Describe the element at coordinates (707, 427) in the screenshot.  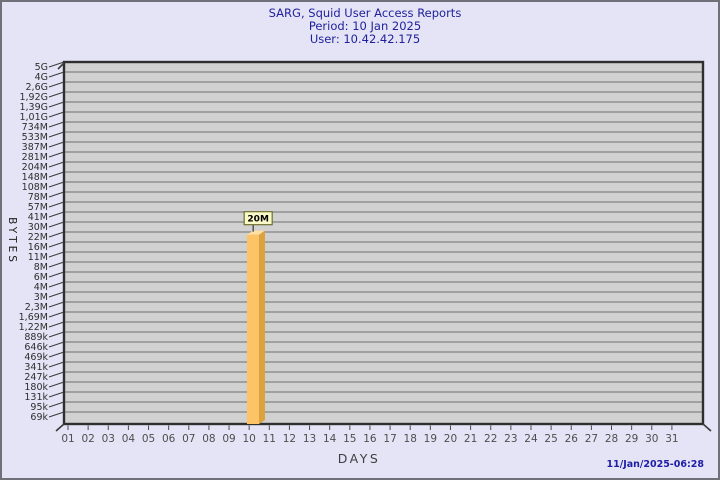
I see `axis-corner-bottom-right` at that location.